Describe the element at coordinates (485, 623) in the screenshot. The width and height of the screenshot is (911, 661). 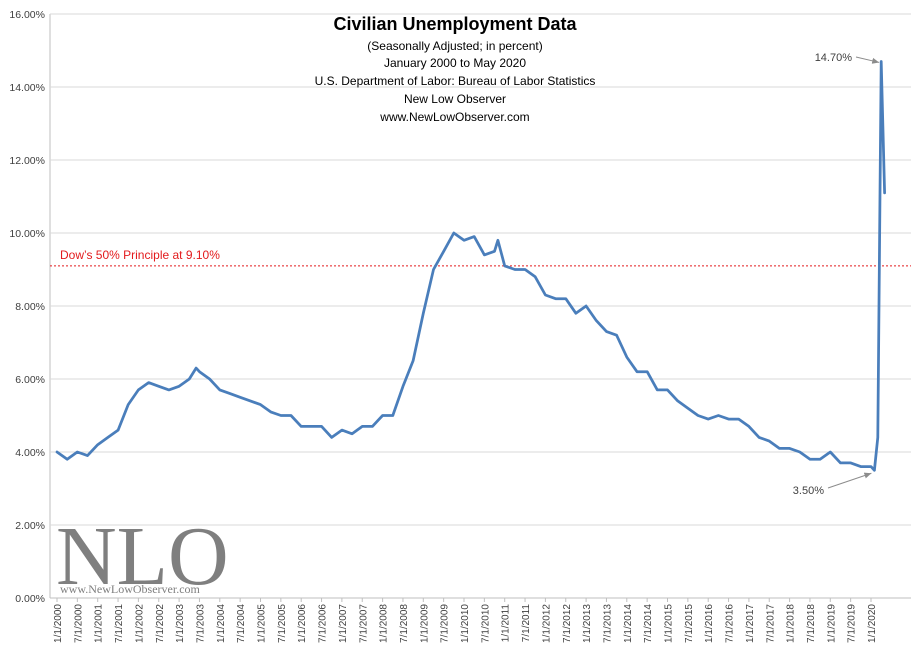
I see `x-tick-label: 7/1/2010` at that location.